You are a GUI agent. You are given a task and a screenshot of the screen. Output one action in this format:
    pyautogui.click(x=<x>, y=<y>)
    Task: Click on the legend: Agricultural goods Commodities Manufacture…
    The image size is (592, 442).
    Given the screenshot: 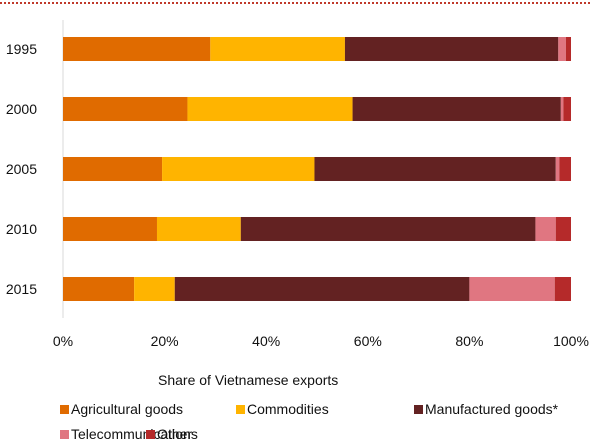 What is the action you would take?
    pyautogui.click(x=309, y=421)
    